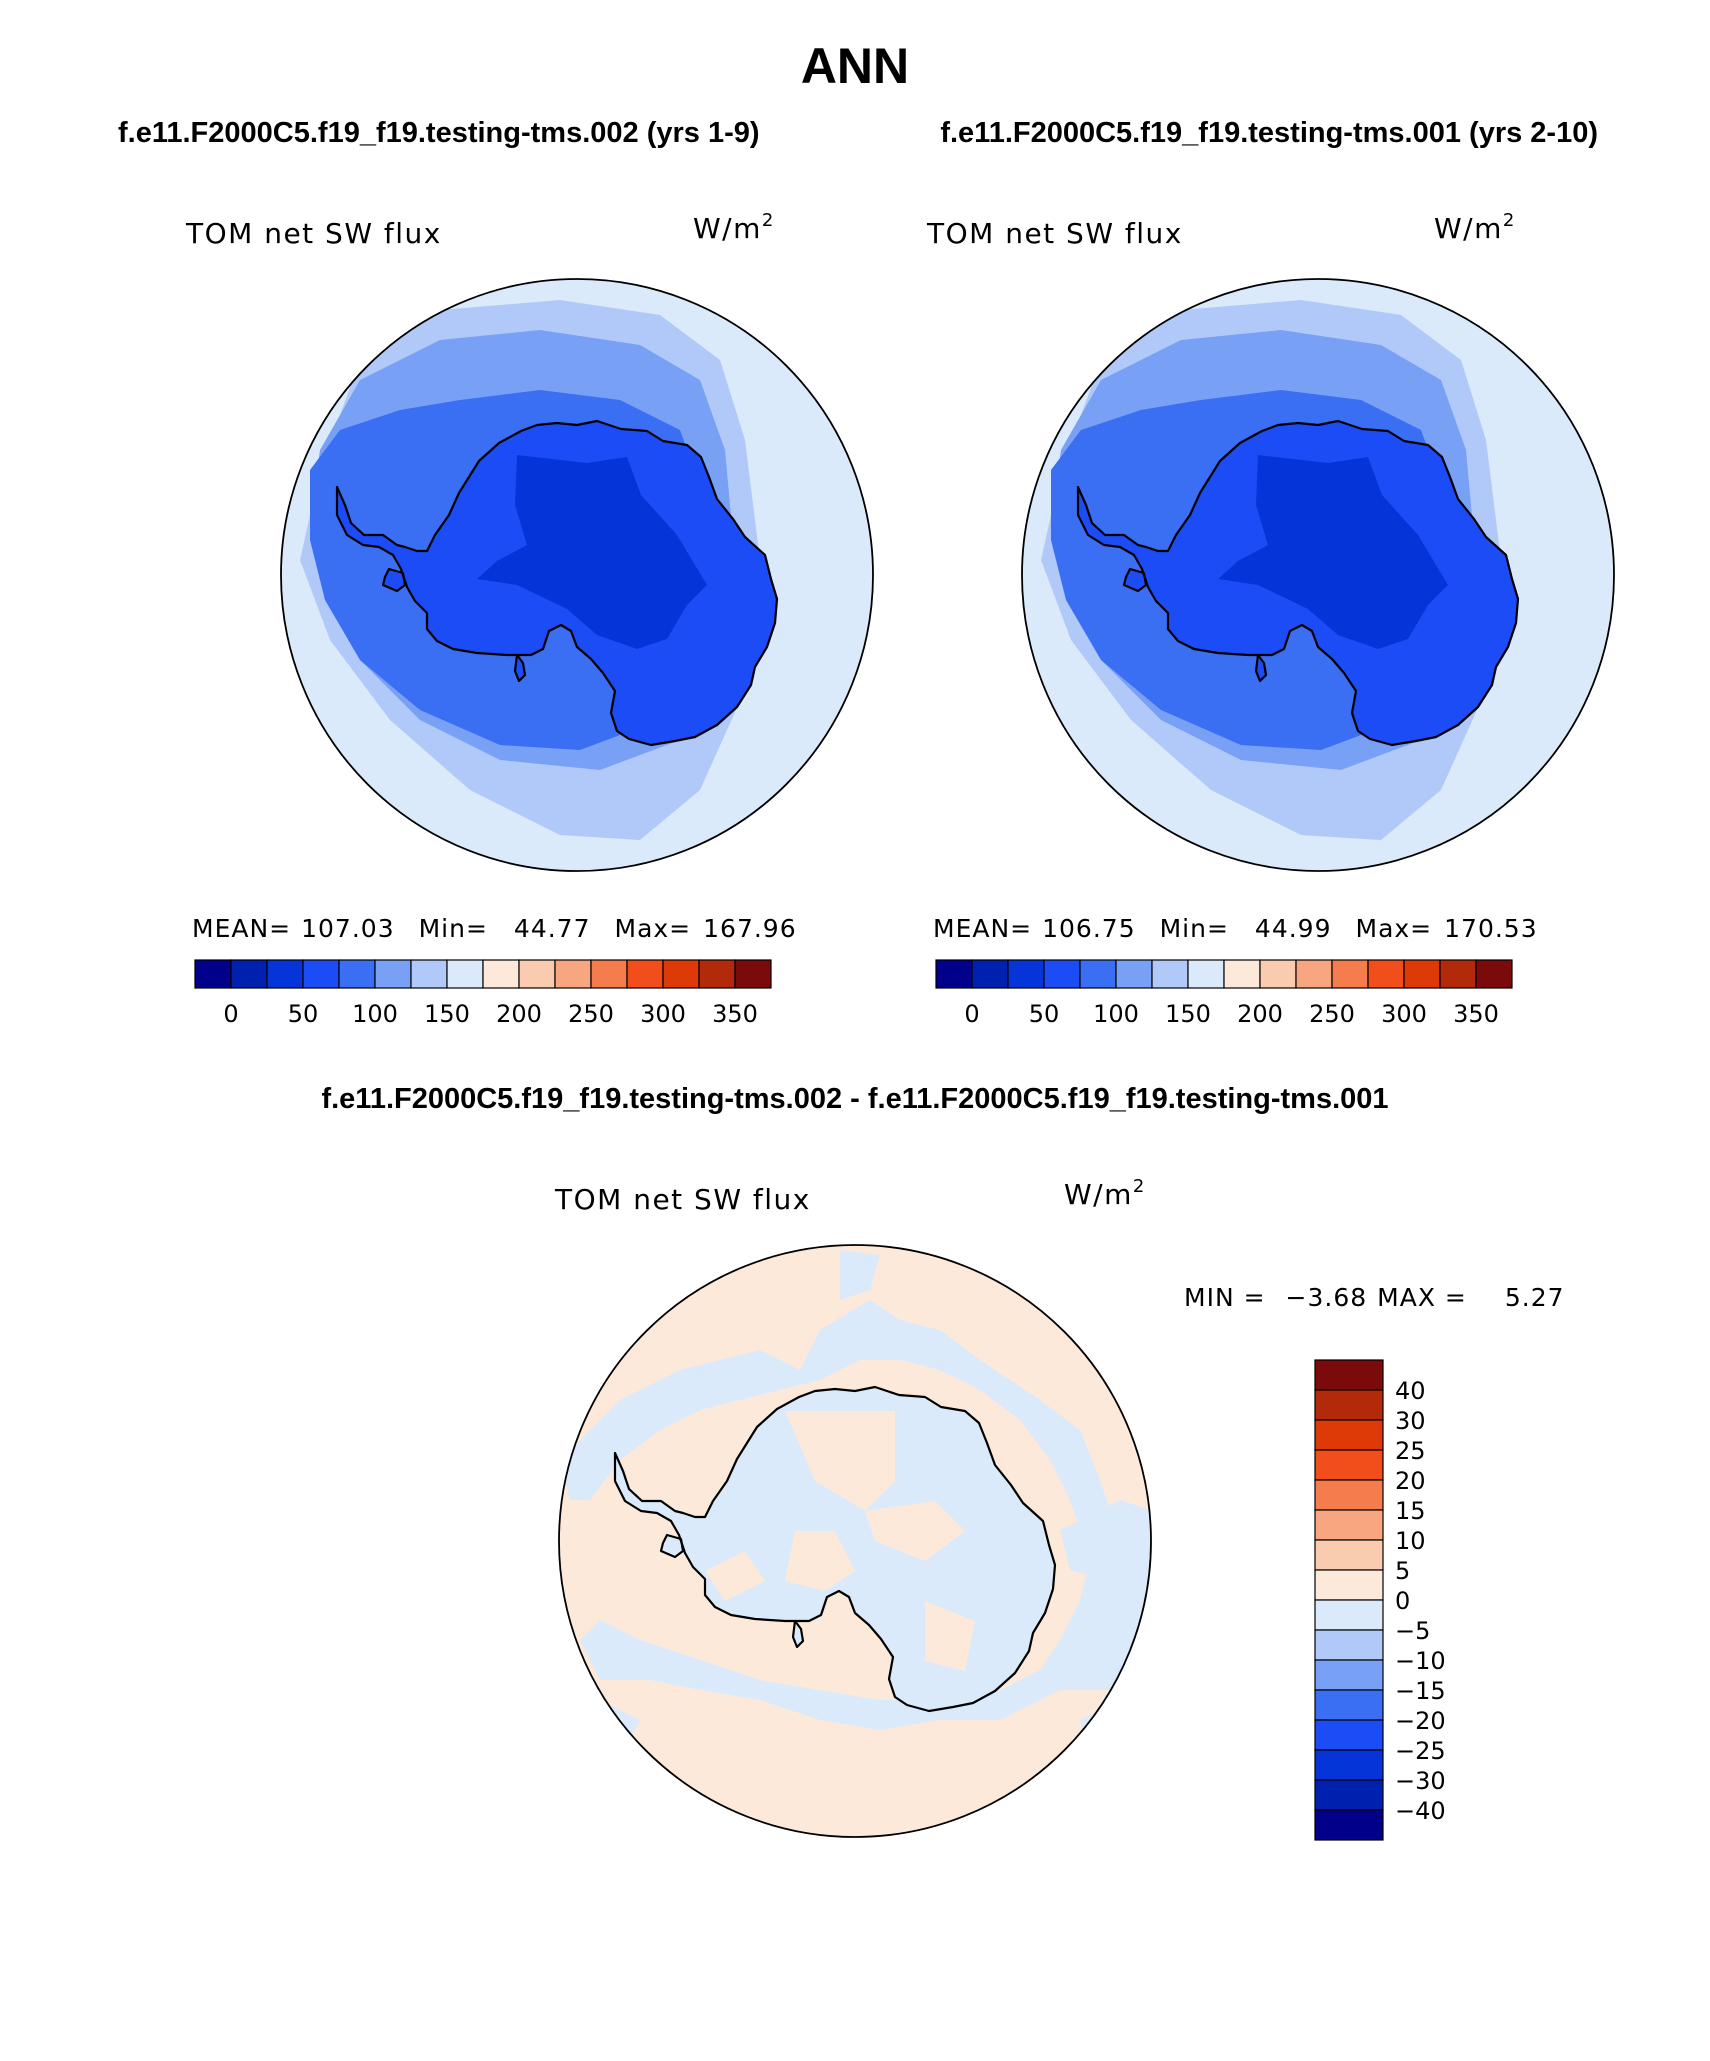 The image size is (1710, 2061). What do you see at coordinates (313, 233) in the screenshot?
I see `left-variable-label: TOM net SW flux` at bounding box center [313, 233].